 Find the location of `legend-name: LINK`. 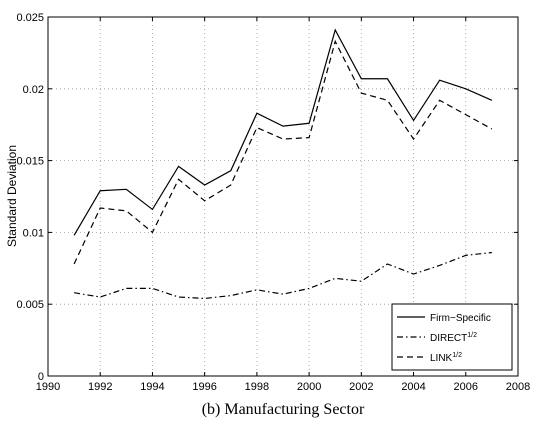

legend-name: LINK is located at coordinates (441, 358).